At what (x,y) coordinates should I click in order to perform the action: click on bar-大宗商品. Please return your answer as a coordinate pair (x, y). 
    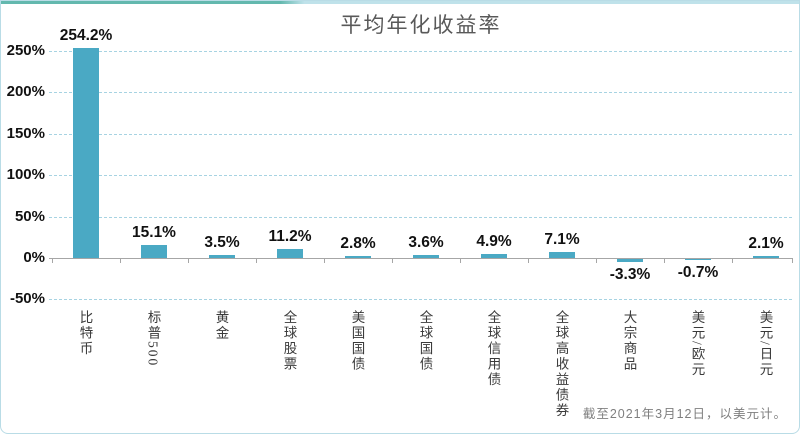
    Looking at the image, I should click on (630, 260).